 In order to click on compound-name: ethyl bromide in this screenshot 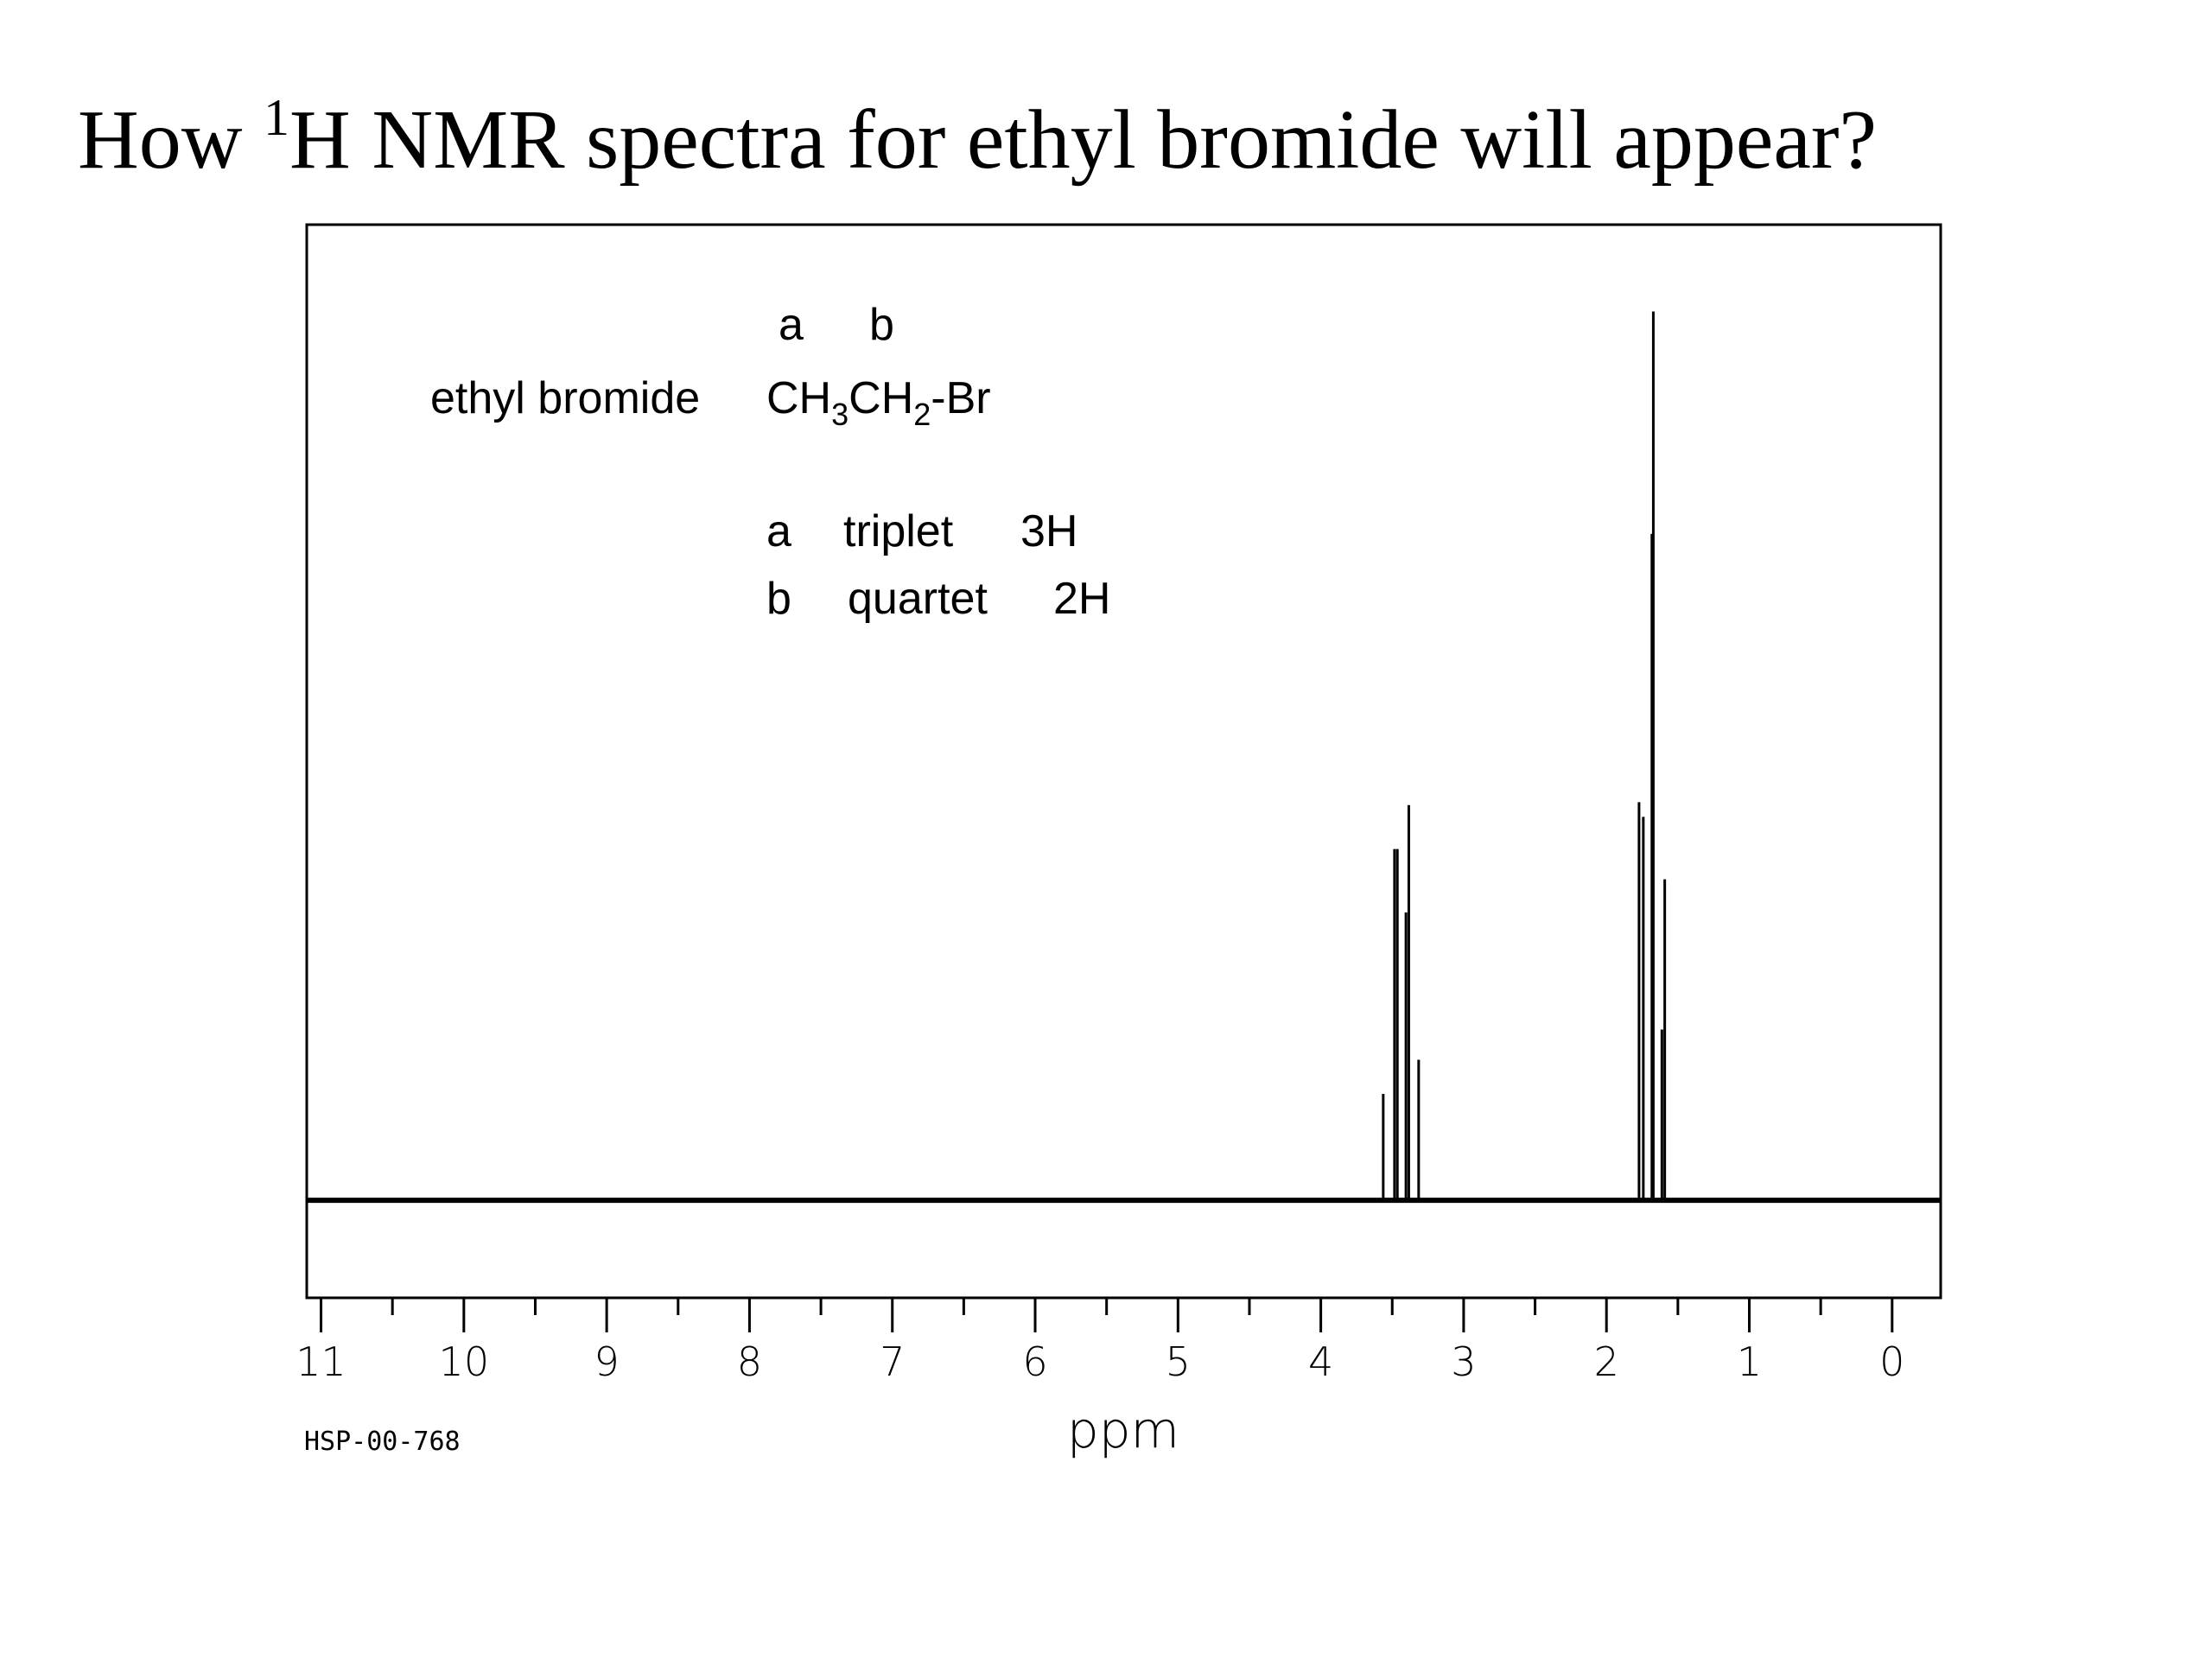, I will do `click(565, 398)`.